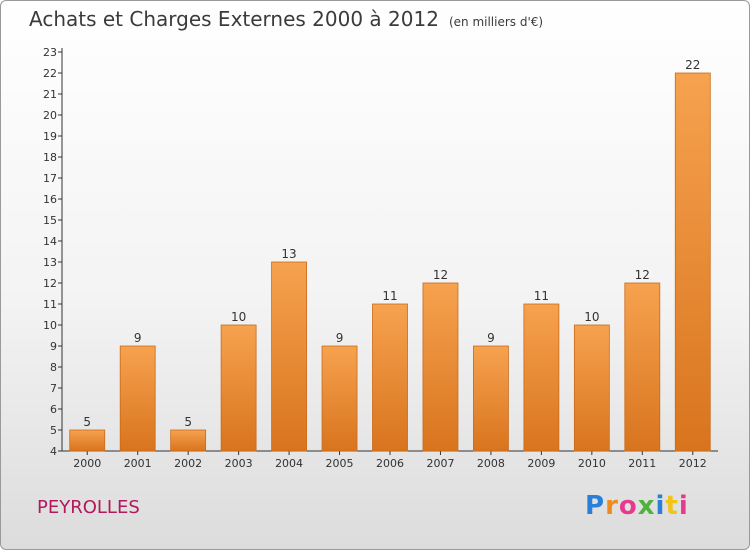  I want to click on value-label-2005: 9, so click(340, 338).